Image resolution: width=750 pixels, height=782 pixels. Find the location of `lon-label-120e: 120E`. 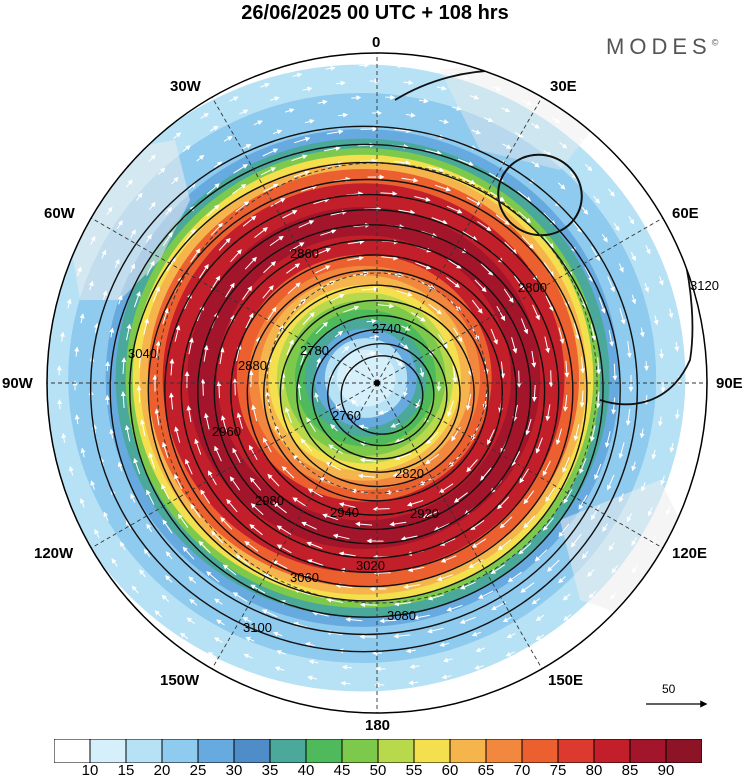

lon-label-120e: 120E is located at coordinates (690, 553).